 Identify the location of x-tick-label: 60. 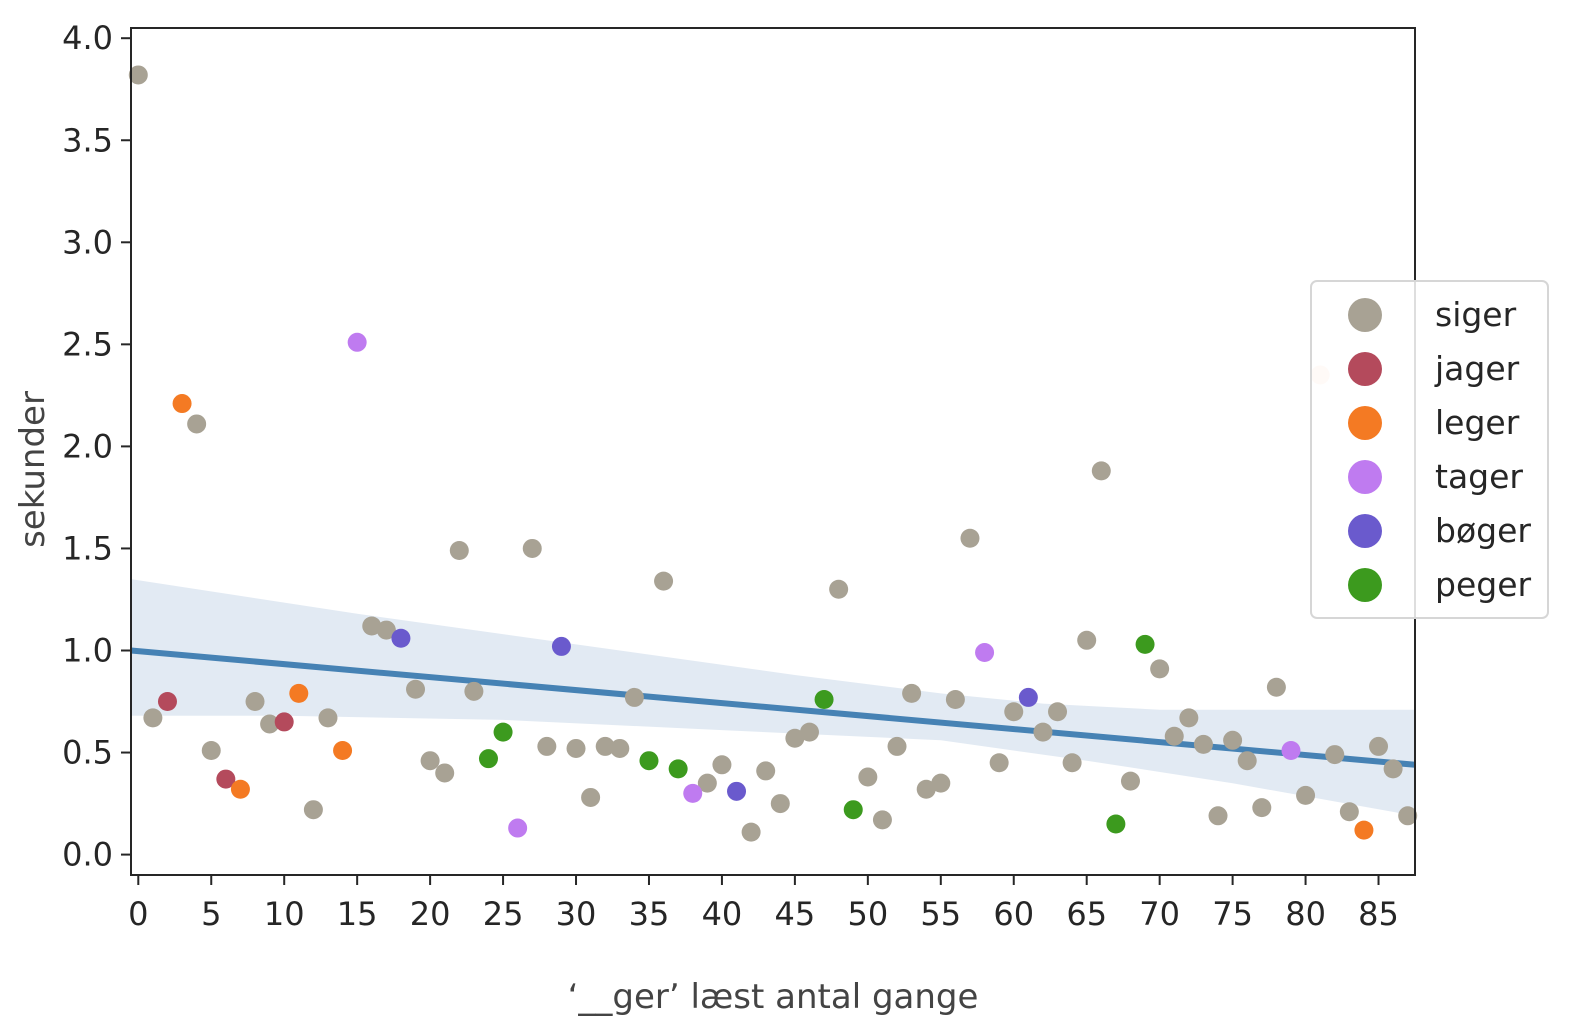
(1013, 914).